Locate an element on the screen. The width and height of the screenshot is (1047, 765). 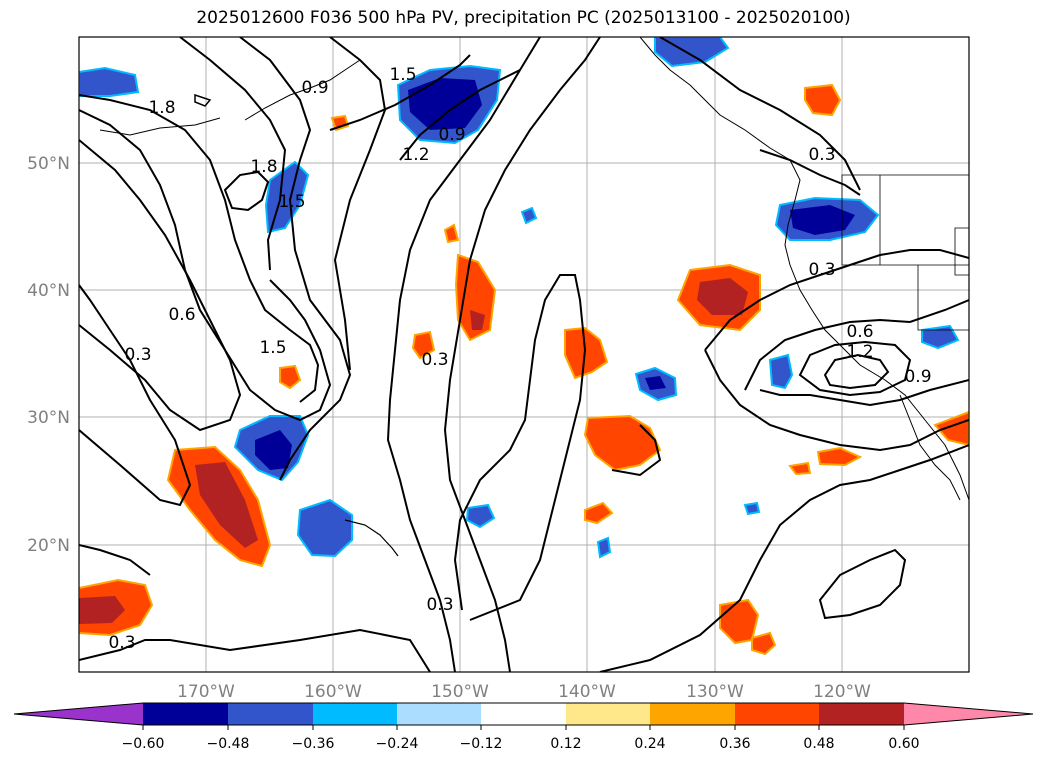
lat-label: 30°N is located at coordinates (48, 418).